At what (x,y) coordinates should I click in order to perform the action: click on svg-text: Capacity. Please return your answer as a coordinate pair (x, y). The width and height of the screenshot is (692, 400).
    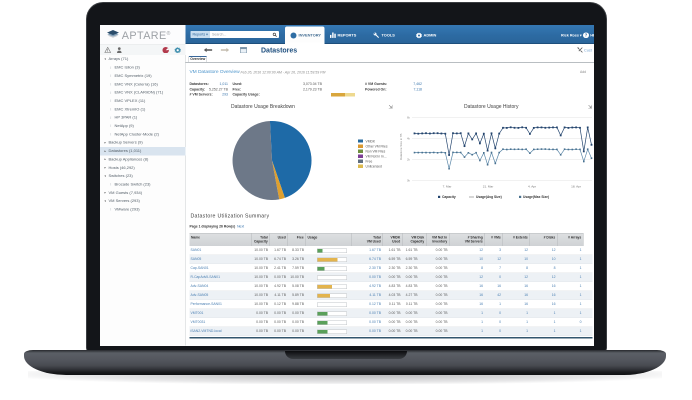
    Looking at the image, I should click on (449, 197).